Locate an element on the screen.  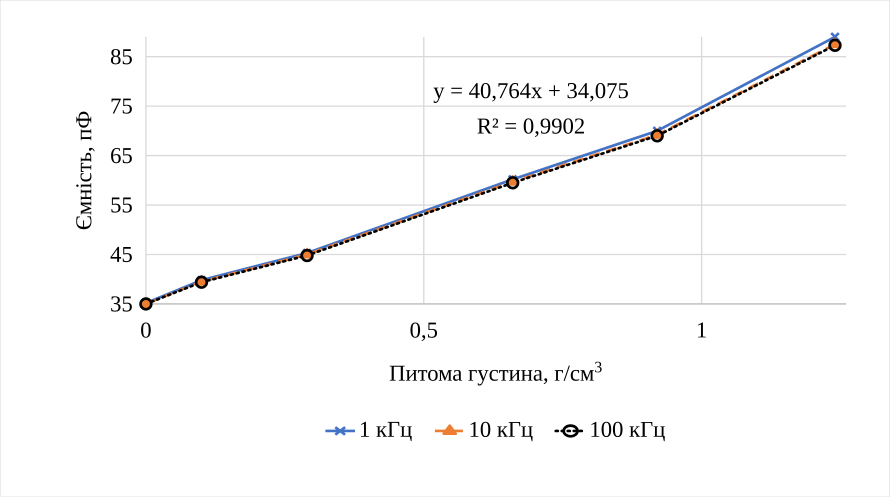
y-axis-title: Ємність, пФ is located at coordinates (85, 171).